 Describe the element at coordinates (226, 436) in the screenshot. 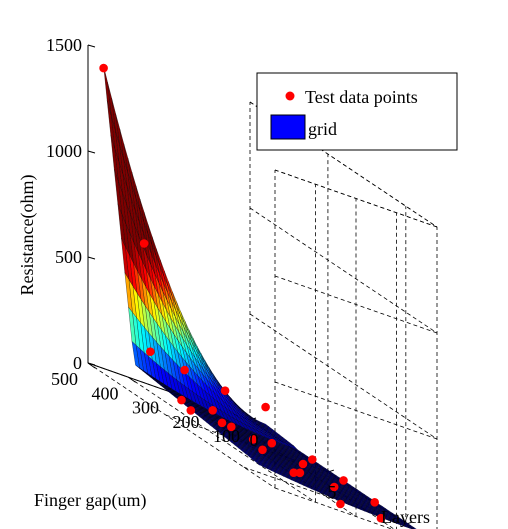

I see `y-tick-label: 100` at that location.